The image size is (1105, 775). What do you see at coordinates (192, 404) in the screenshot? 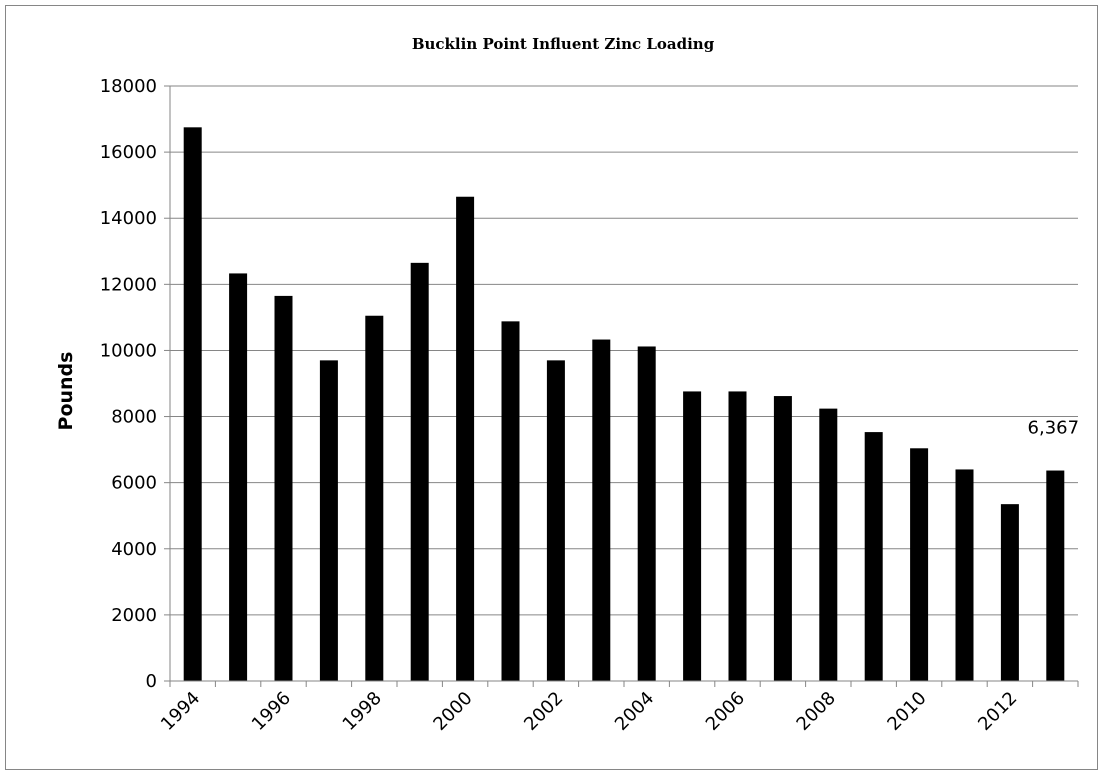
I see `bar-1994` at bounding box center [192, 404].